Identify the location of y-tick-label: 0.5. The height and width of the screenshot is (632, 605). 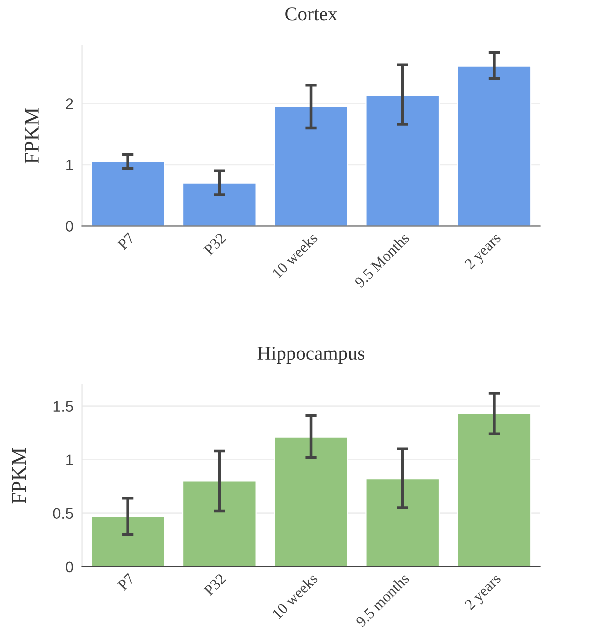
(63, 514).